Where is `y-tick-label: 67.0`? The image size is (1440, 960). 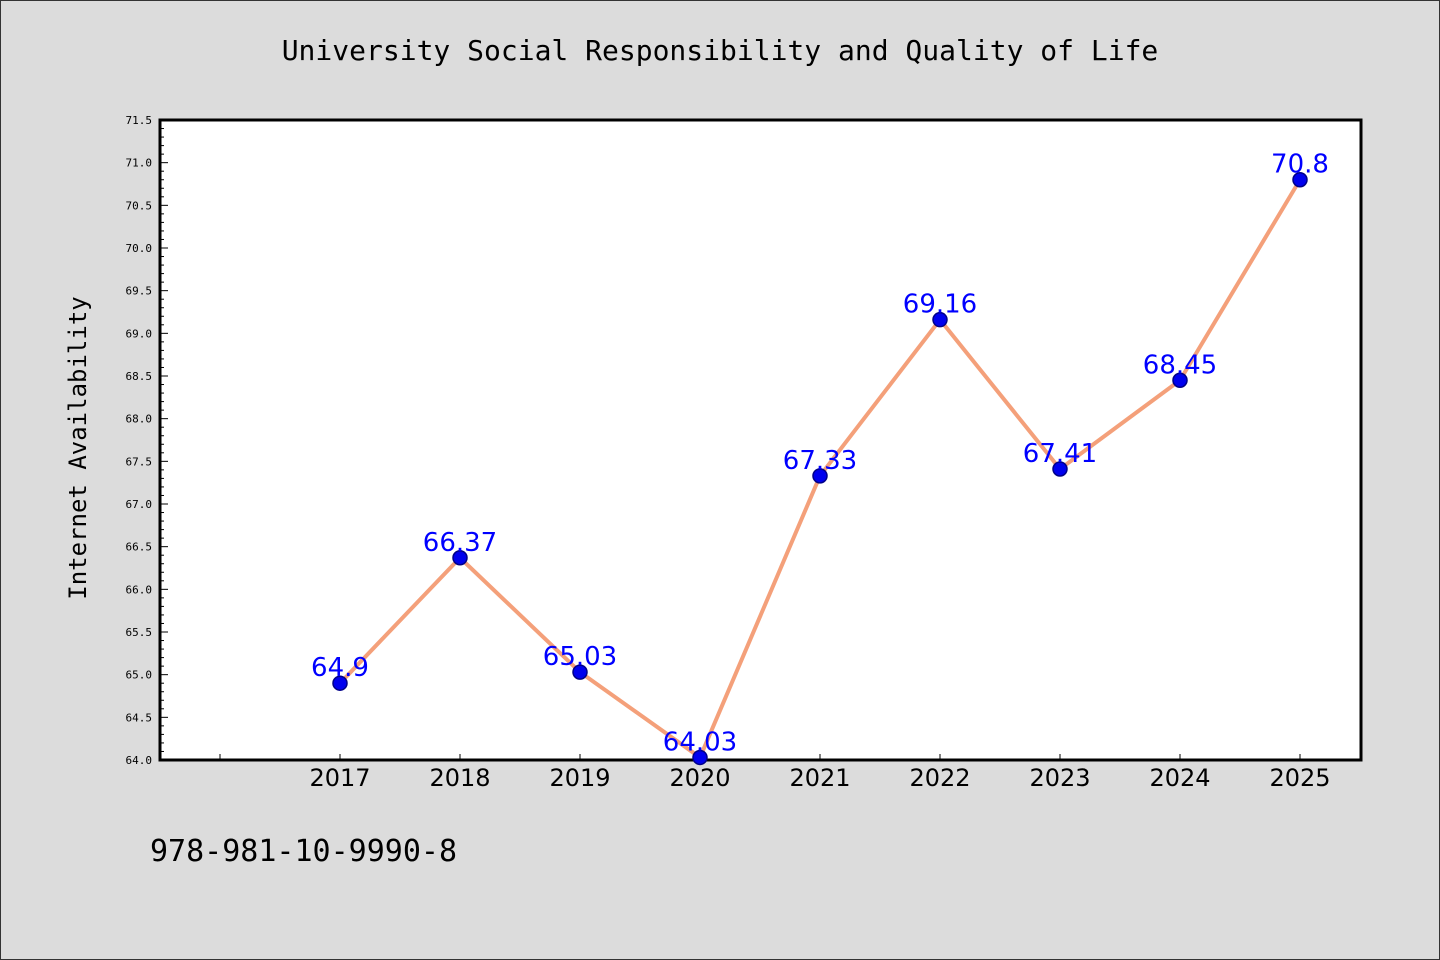
y-tick-label: 67.0 is located at coordinates (139, 504).